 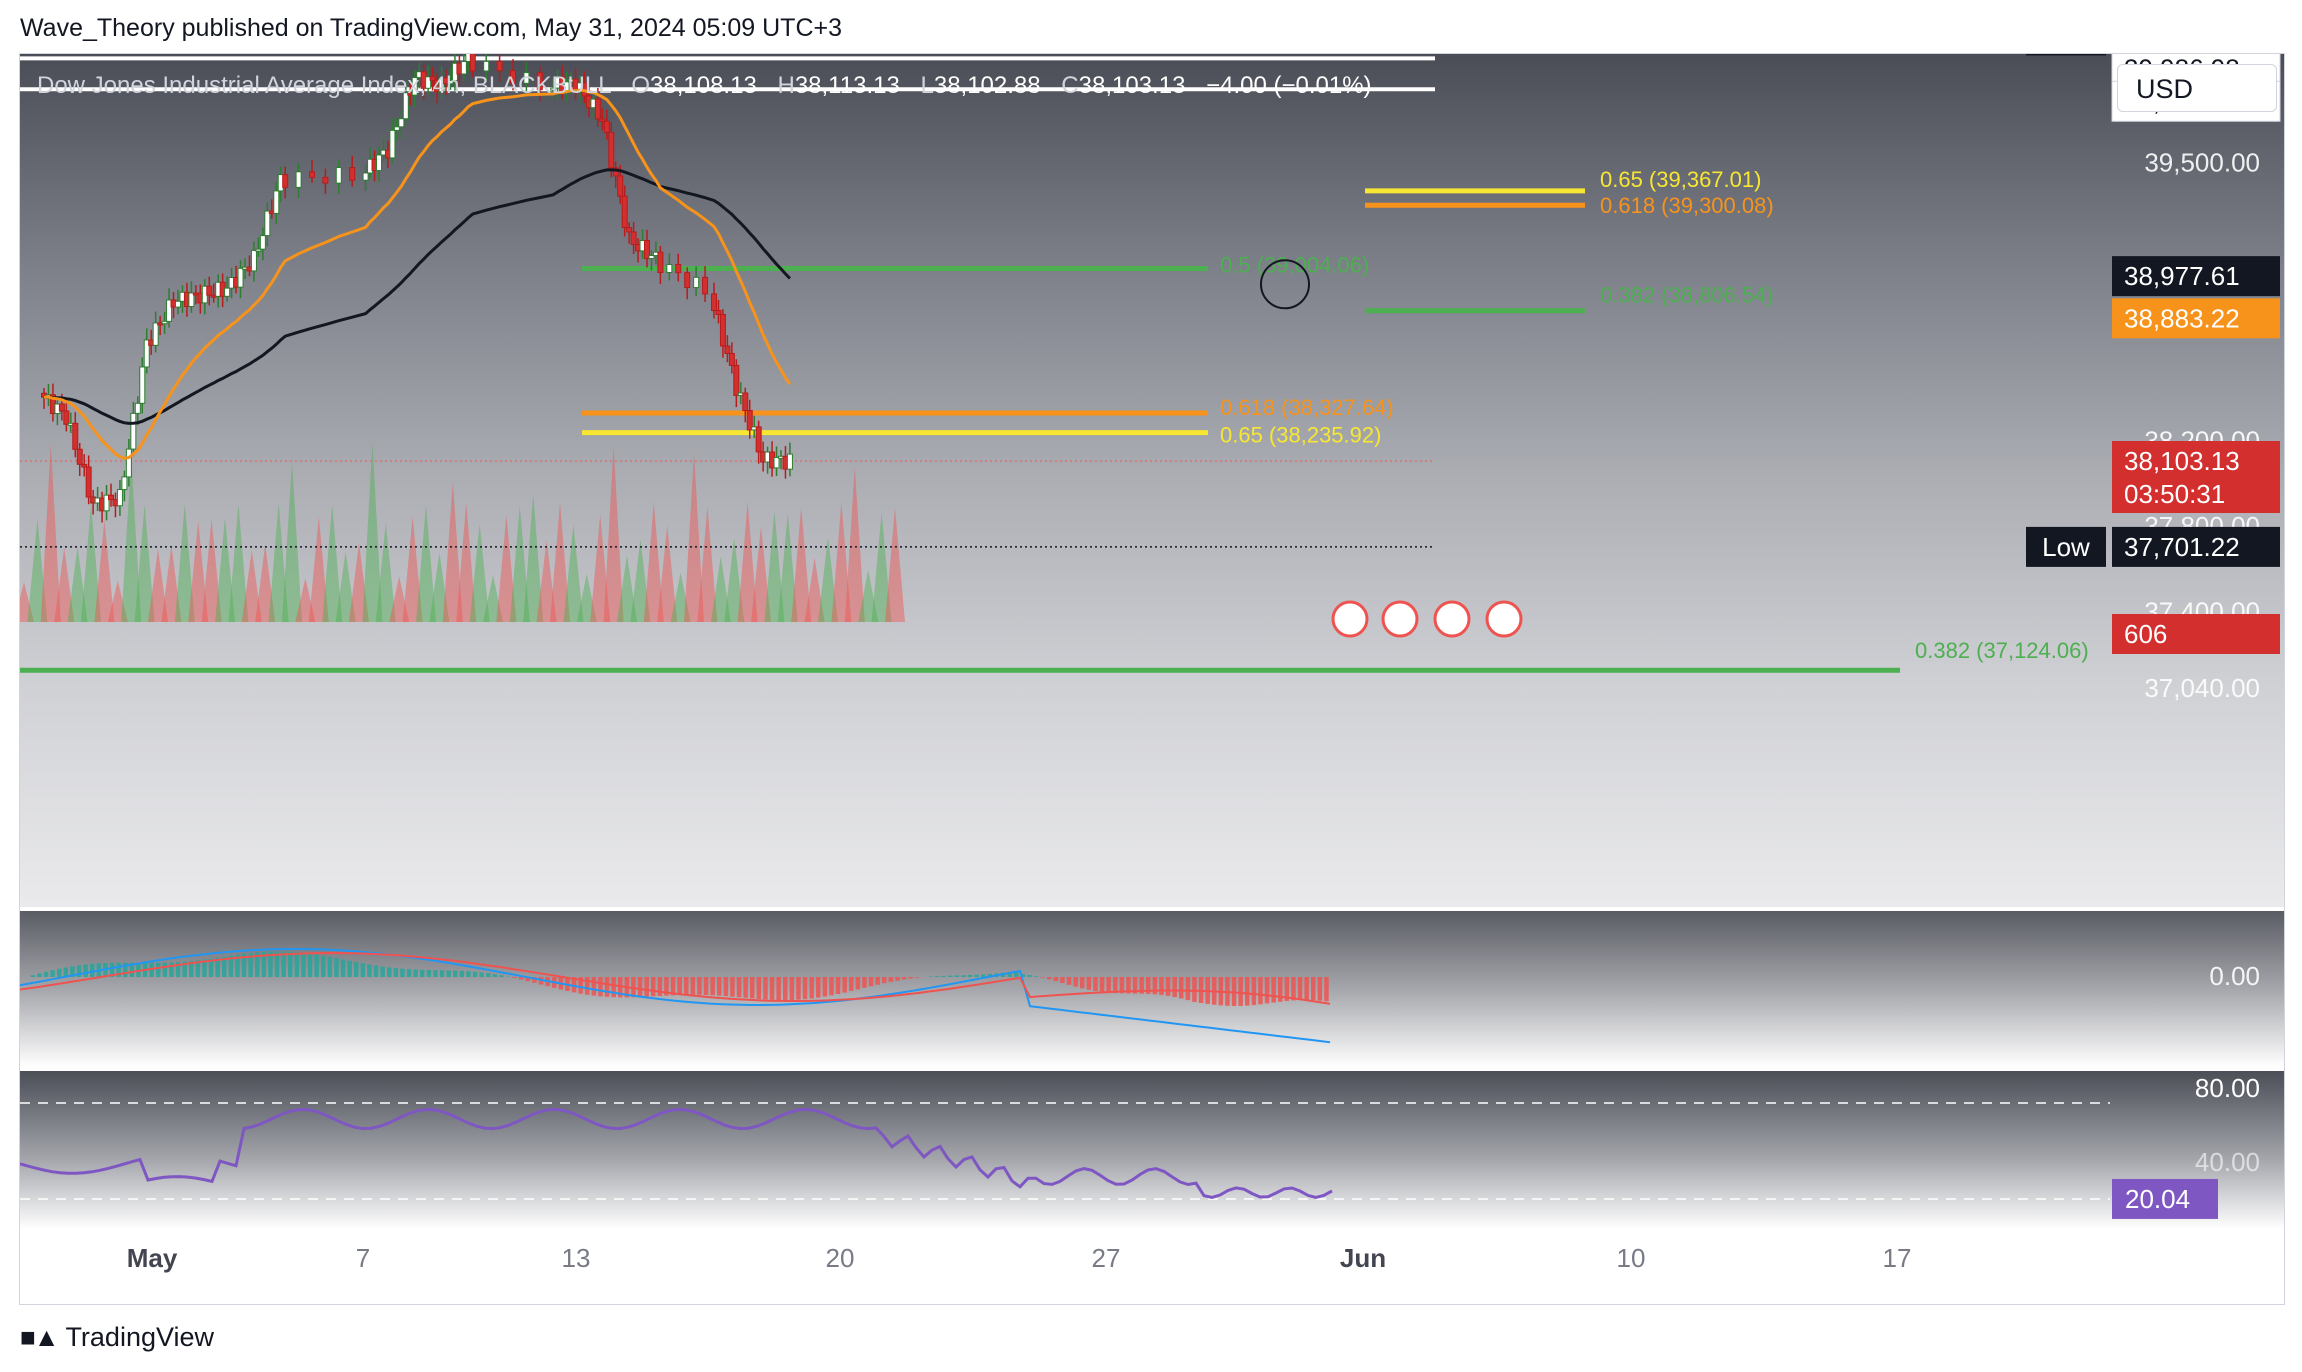 What do you see at coordinates (576, 1258) in the screenshot?
I see `time-axis-label: 13` at bounding box center [576, 1258].